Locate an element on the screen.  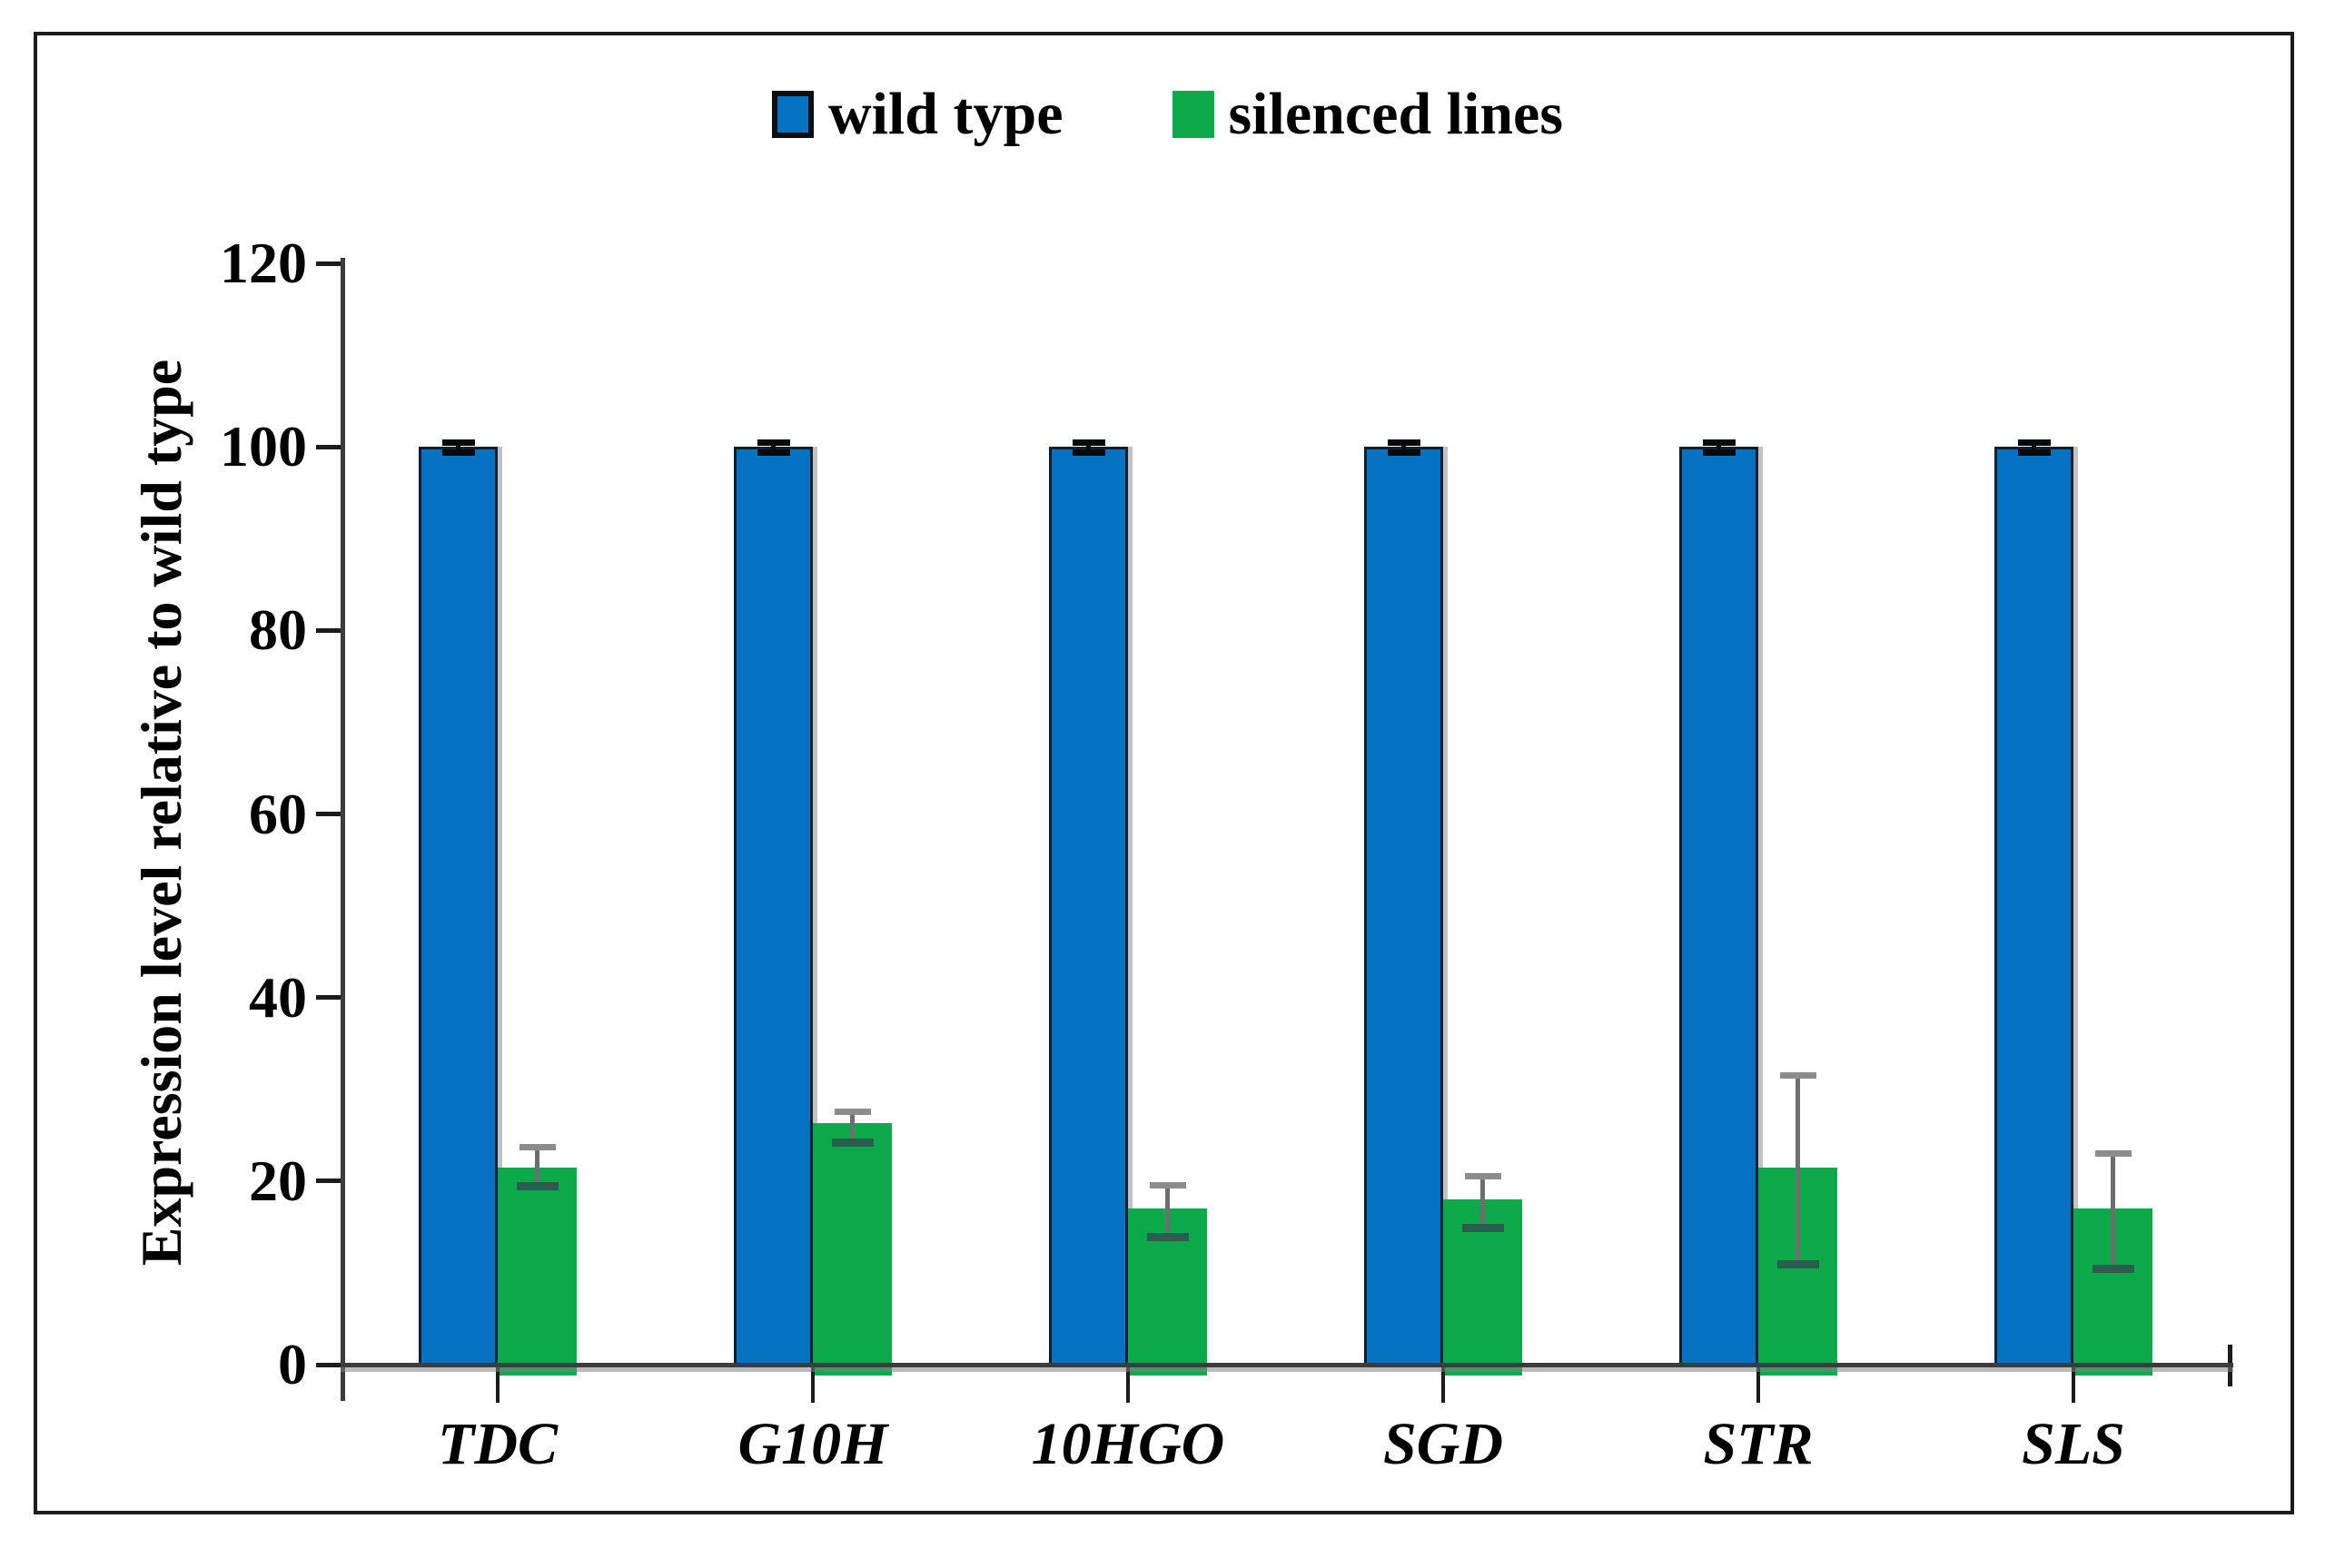
errorbar-topcap-silenced-lines-G10H is located at coordinates (852, 1111).